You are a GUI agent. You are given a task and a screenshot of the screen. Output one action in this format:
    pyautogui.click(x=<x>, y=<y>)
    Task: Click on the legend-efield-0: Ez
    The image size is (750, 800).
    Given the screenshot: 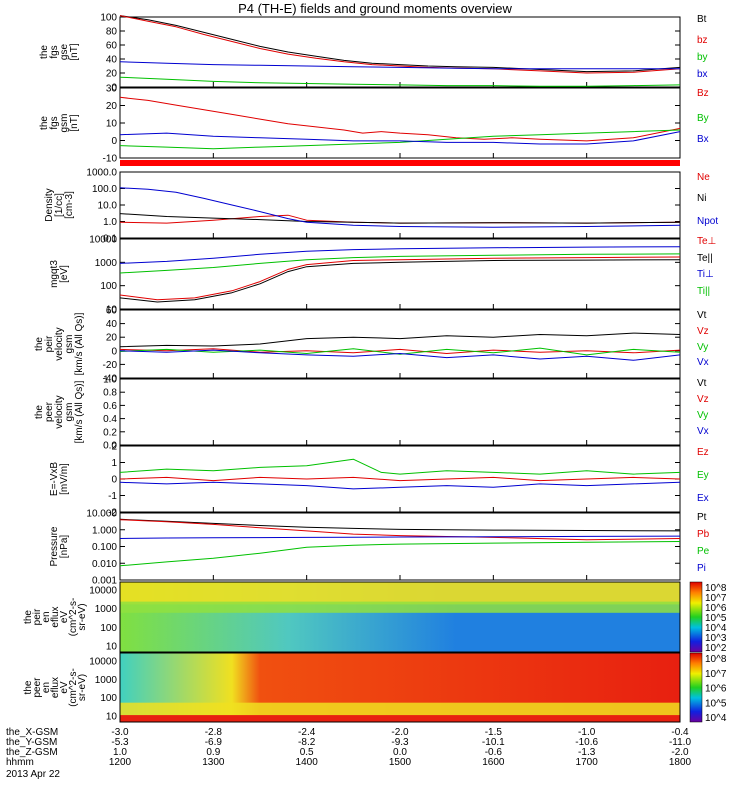 What is the action you would take?
    pyautogui.click(x=703, y=452)
    